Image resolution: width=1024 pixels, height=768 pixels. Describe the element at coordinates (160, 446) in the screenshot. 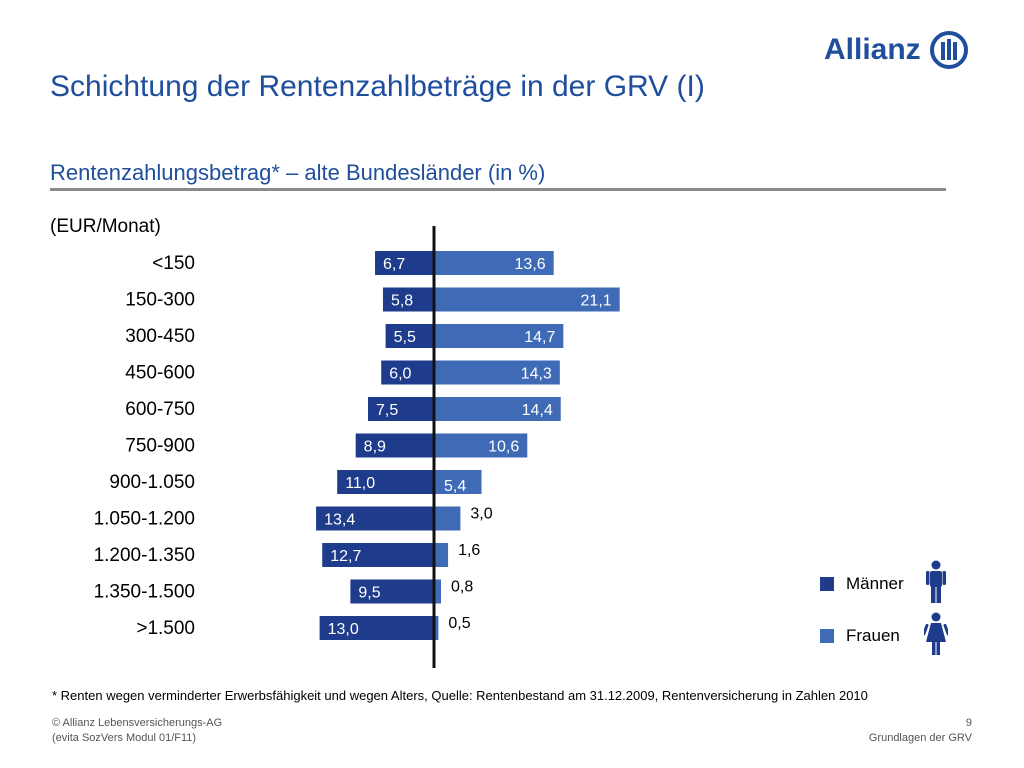

I see `category-label: 750-900` at that location.